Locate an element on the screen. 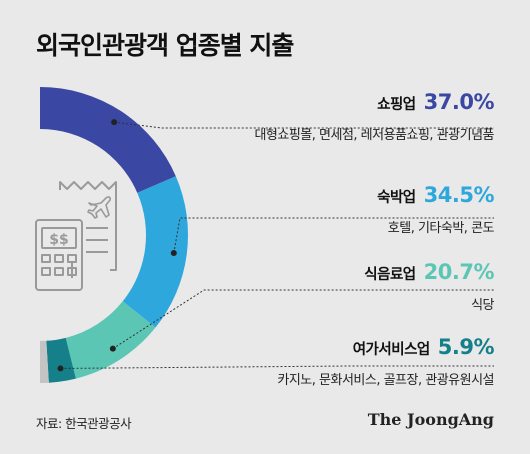 Image resolution: width=530 pixels, height=454 pixels. source-note: 자료: 한국관광공사 is located at coordinates (84, 423).